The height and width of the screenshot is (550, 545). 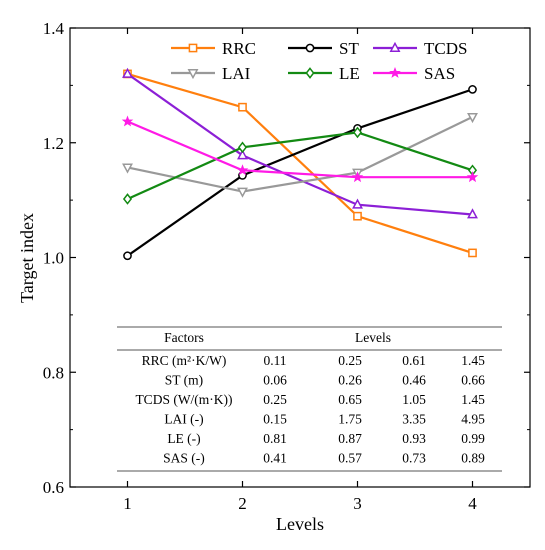 I want to click on x-axis-title: Levels, so click(x=300, y=524).